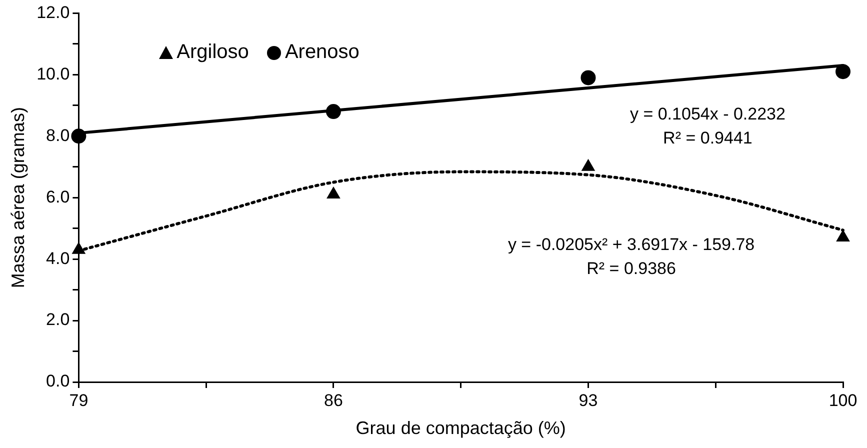  What do you see at coordinates (631, 244) in the screenshot?
I see `annotation: y = -0.0205x² + 3.6917x - 159.78` at bounding box center [631, 244].